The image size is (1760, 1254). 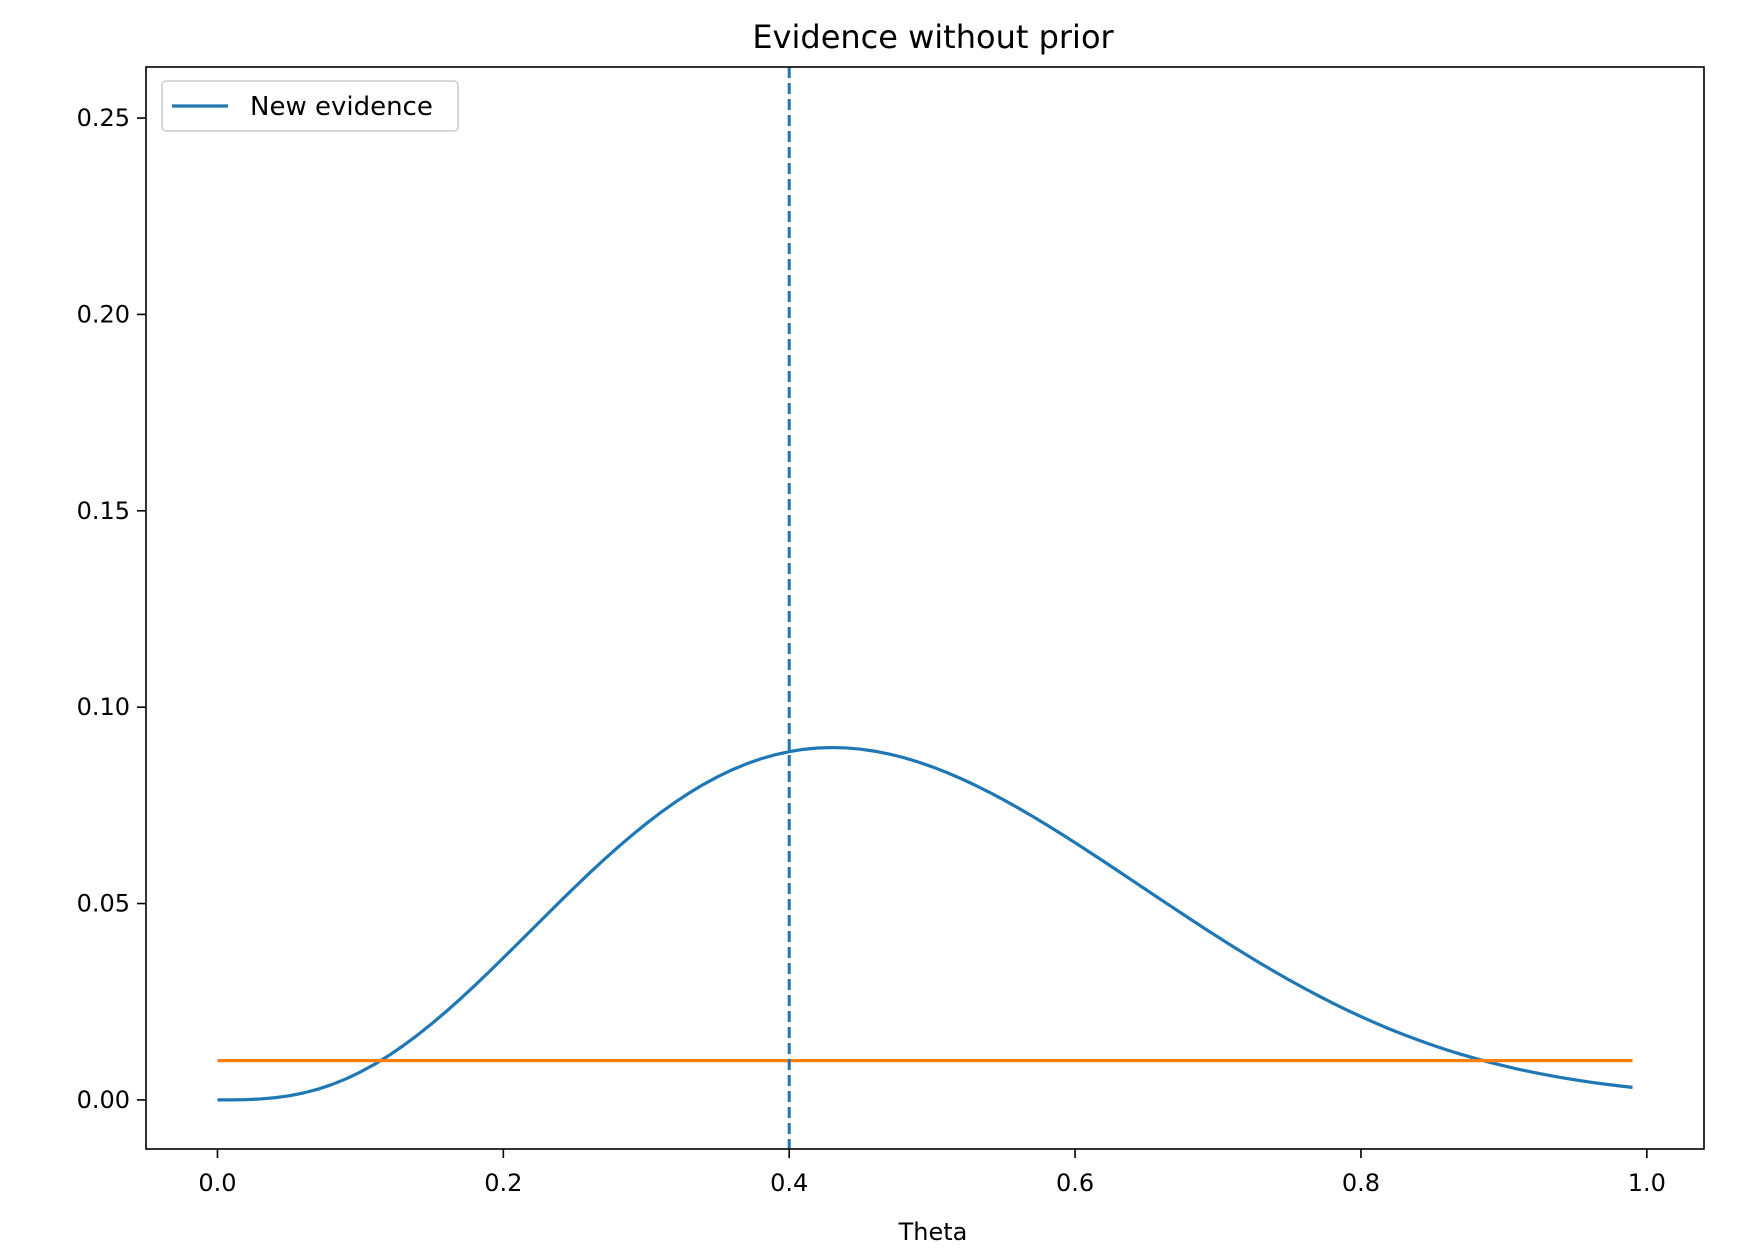 I want to click on x-tick-label: 0.6, so click(x=1075, y=1183).